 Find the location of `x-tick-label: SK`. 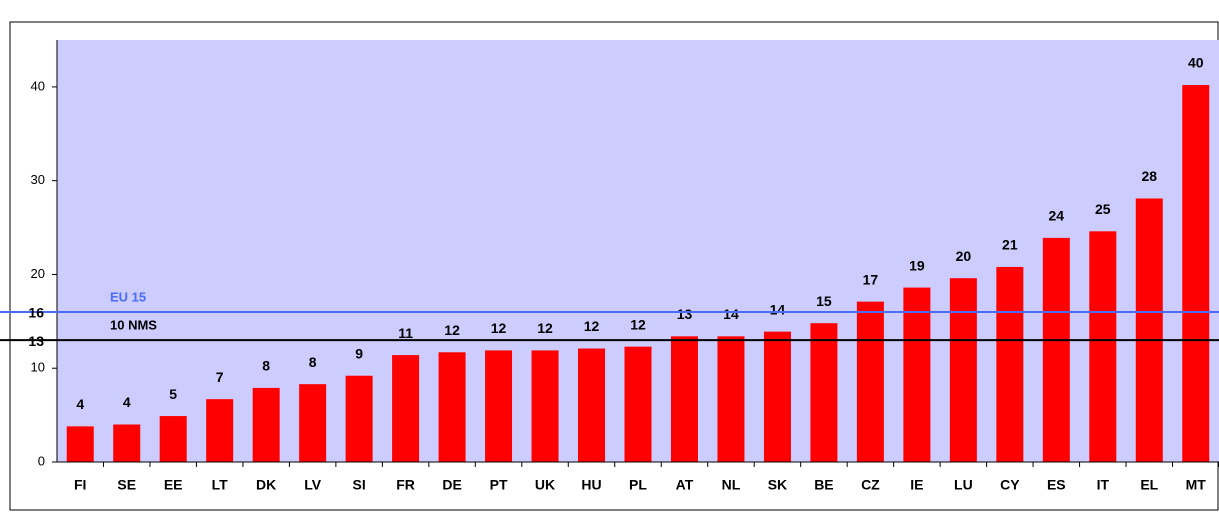

x-tick-label: SK is located at coordinates (777, 485).